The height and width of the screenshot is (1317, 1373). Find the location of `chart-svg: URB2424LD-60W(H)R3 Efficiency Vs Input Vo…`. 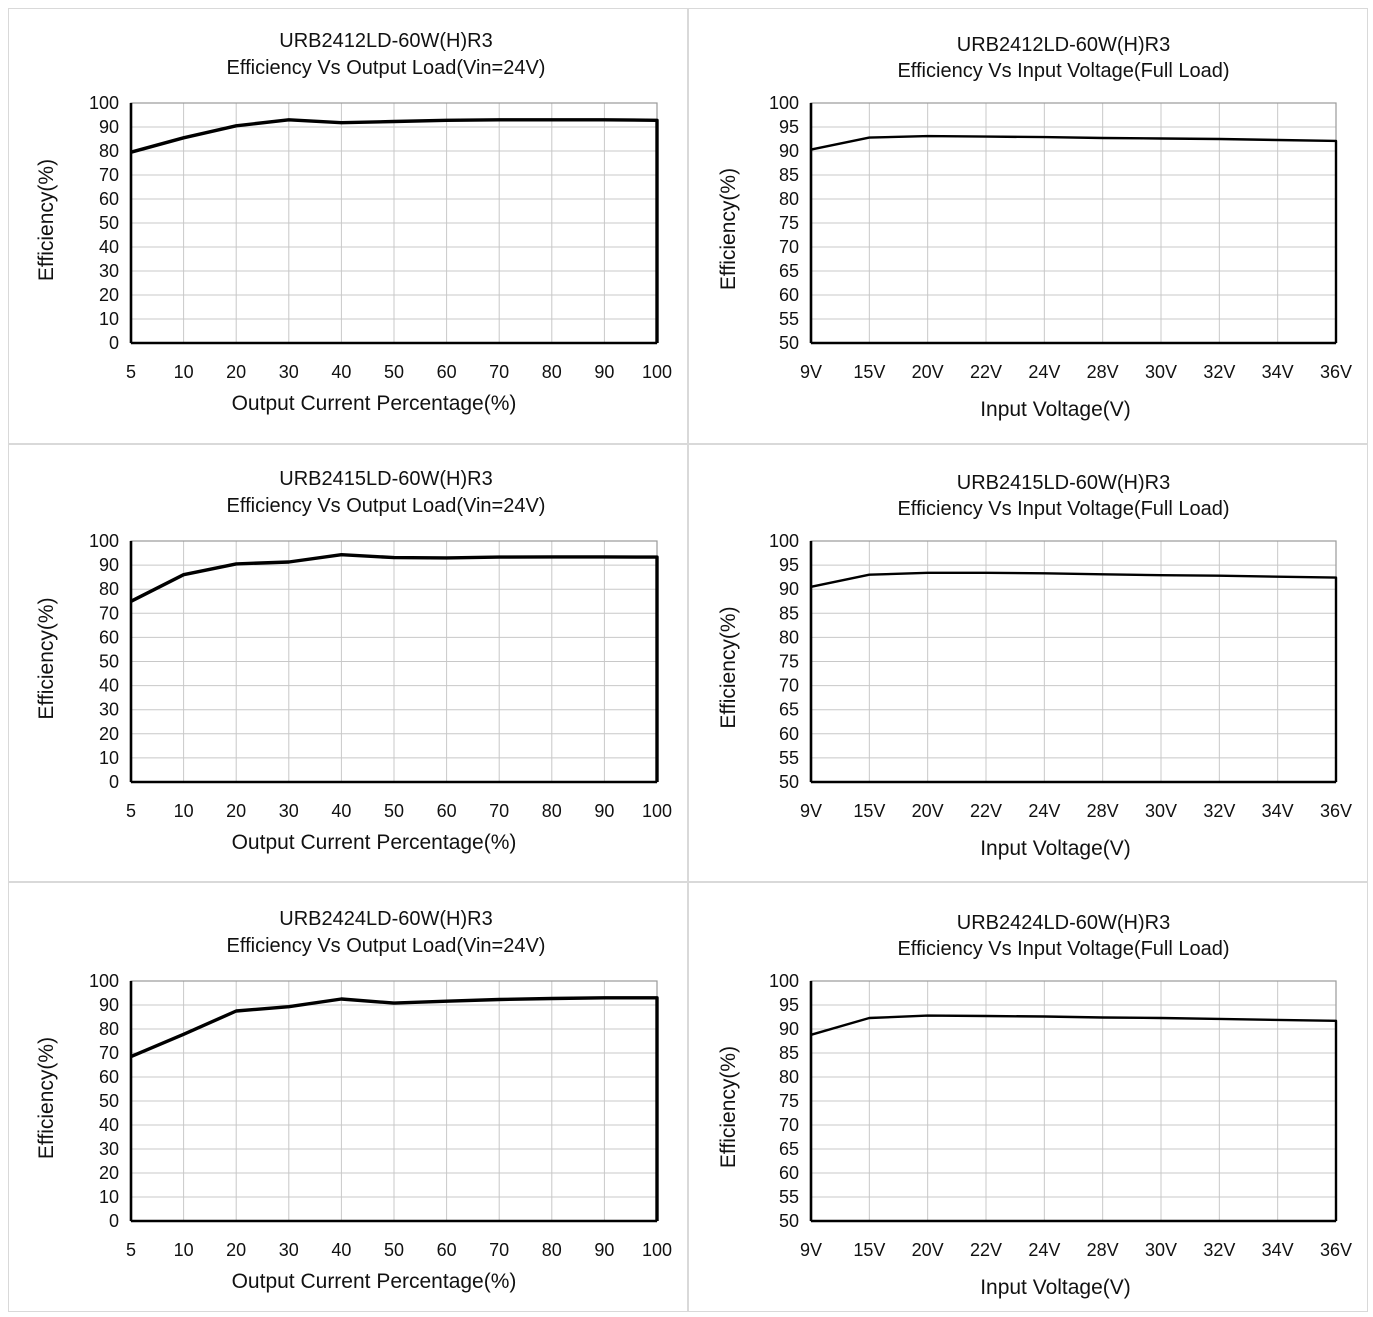

chart-svg: URB2424LD-60W(H)R3 Efficiency Vs Input Vo… is located at coordinates (1034, 1105).